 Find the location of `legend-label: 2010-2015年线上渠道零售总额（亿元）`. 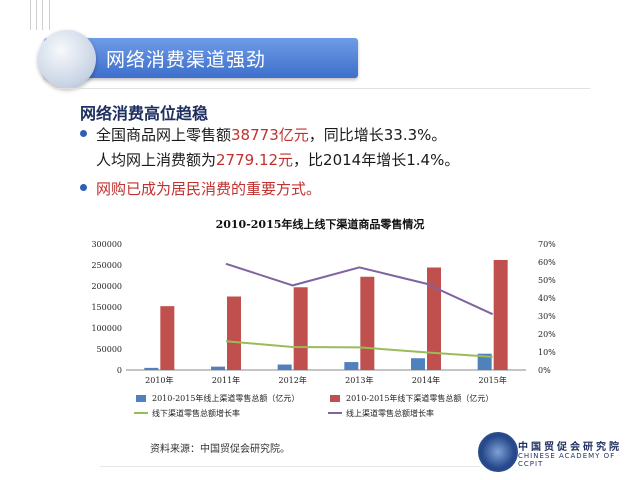

legend-label: 2010-2015年线上渠道零售总额（亿元） is located at coordinates (225, 398).